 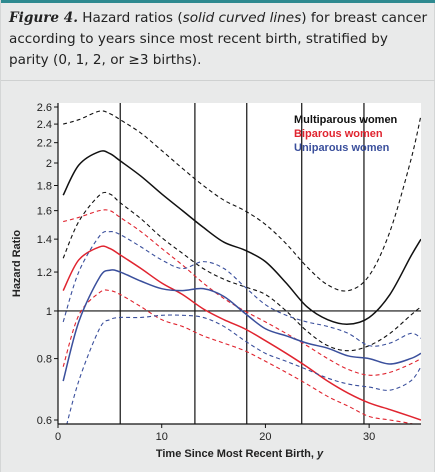 I want to click on legend-uniparous: Uniparous women, so click(x=342, y=148).